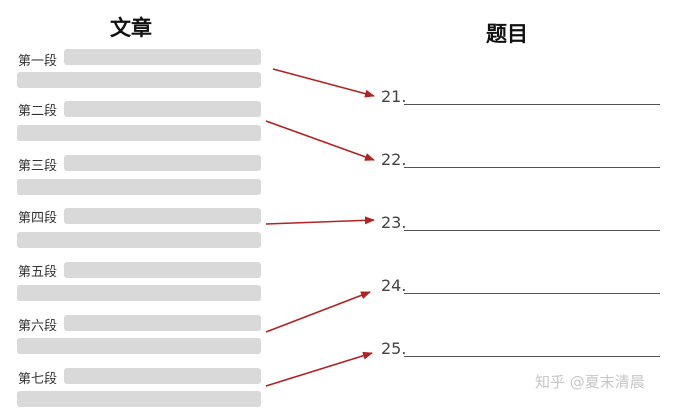 The height and width of the screenshot is (415, 700). I want to click on question-number: 21., so click(394, 96).